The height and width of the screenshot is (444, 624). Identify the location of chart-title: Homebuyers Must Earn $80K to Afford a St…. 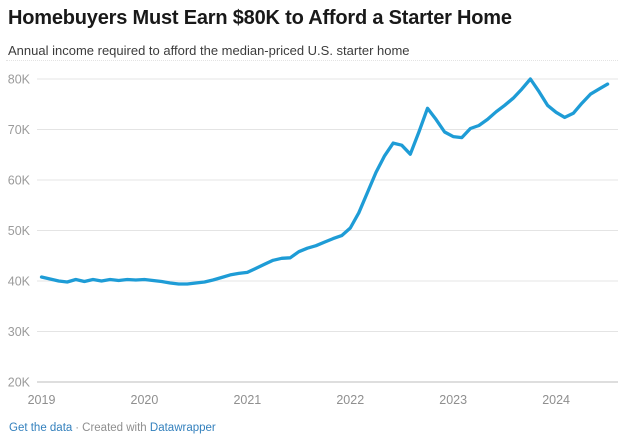
(260, 18).